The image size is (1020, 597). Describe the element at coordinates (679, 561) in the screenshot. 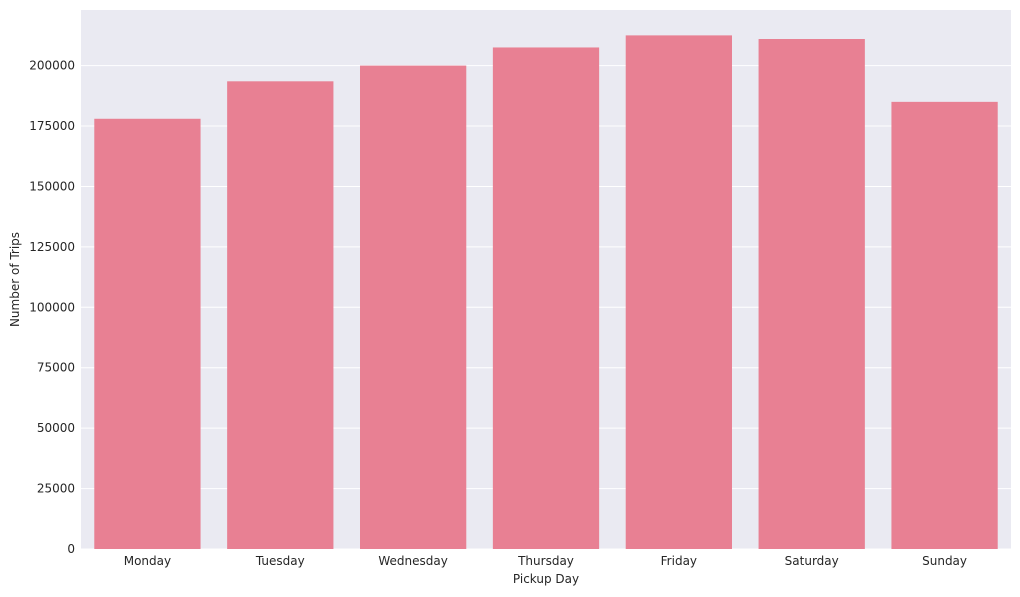

I see `x-tick-label: Friday` at that location.